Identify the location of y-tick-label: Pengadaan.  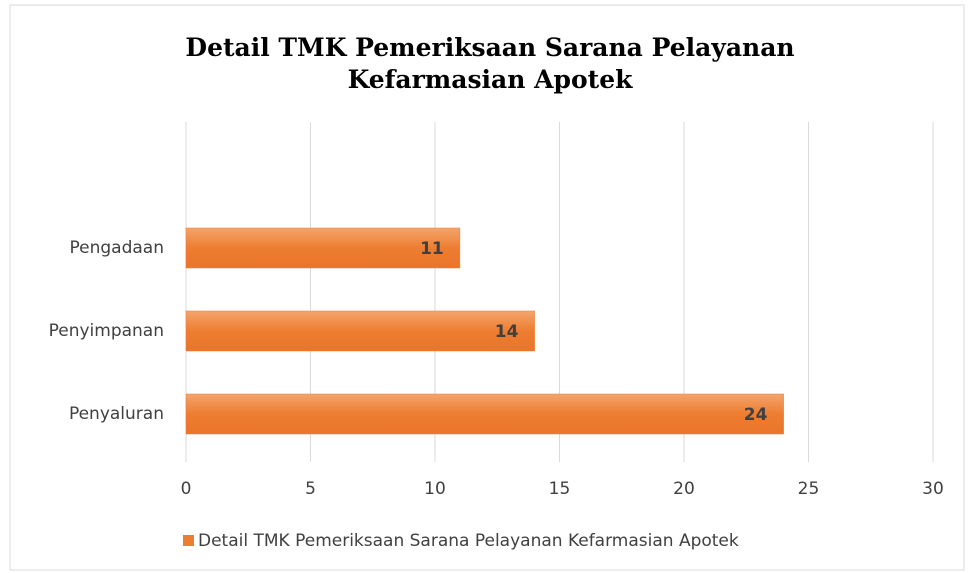
(117, 248).